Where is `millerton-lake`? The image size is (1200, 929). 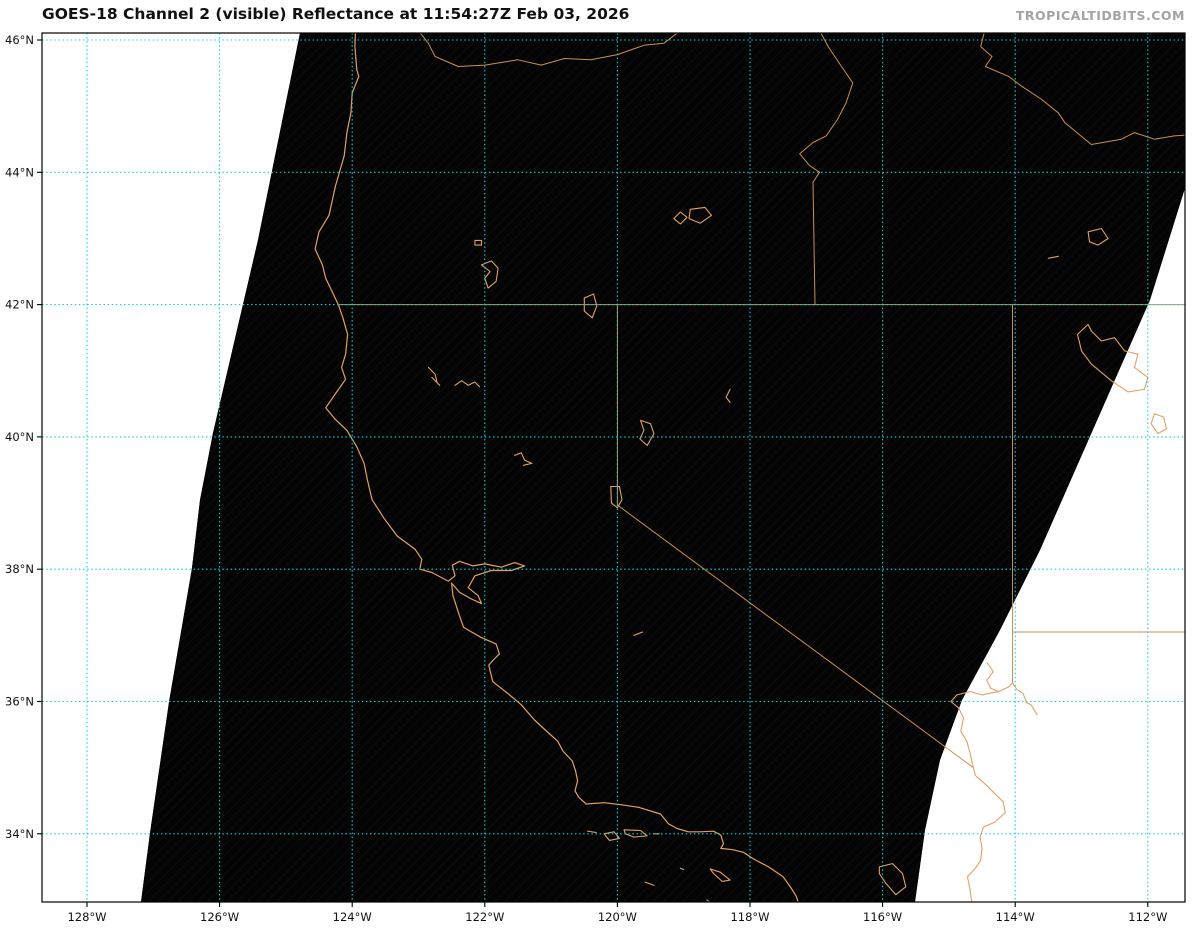
millerton-lake is located at coordinates (638, 633).